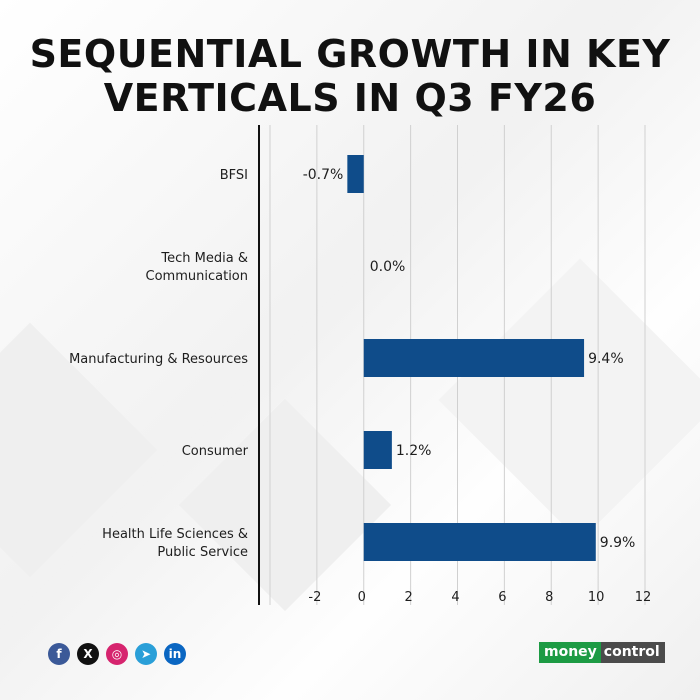 The width and height of the screenshot is (700, 700). I want to click on category-label: Manufacturing & Resources, so click(158, 359).